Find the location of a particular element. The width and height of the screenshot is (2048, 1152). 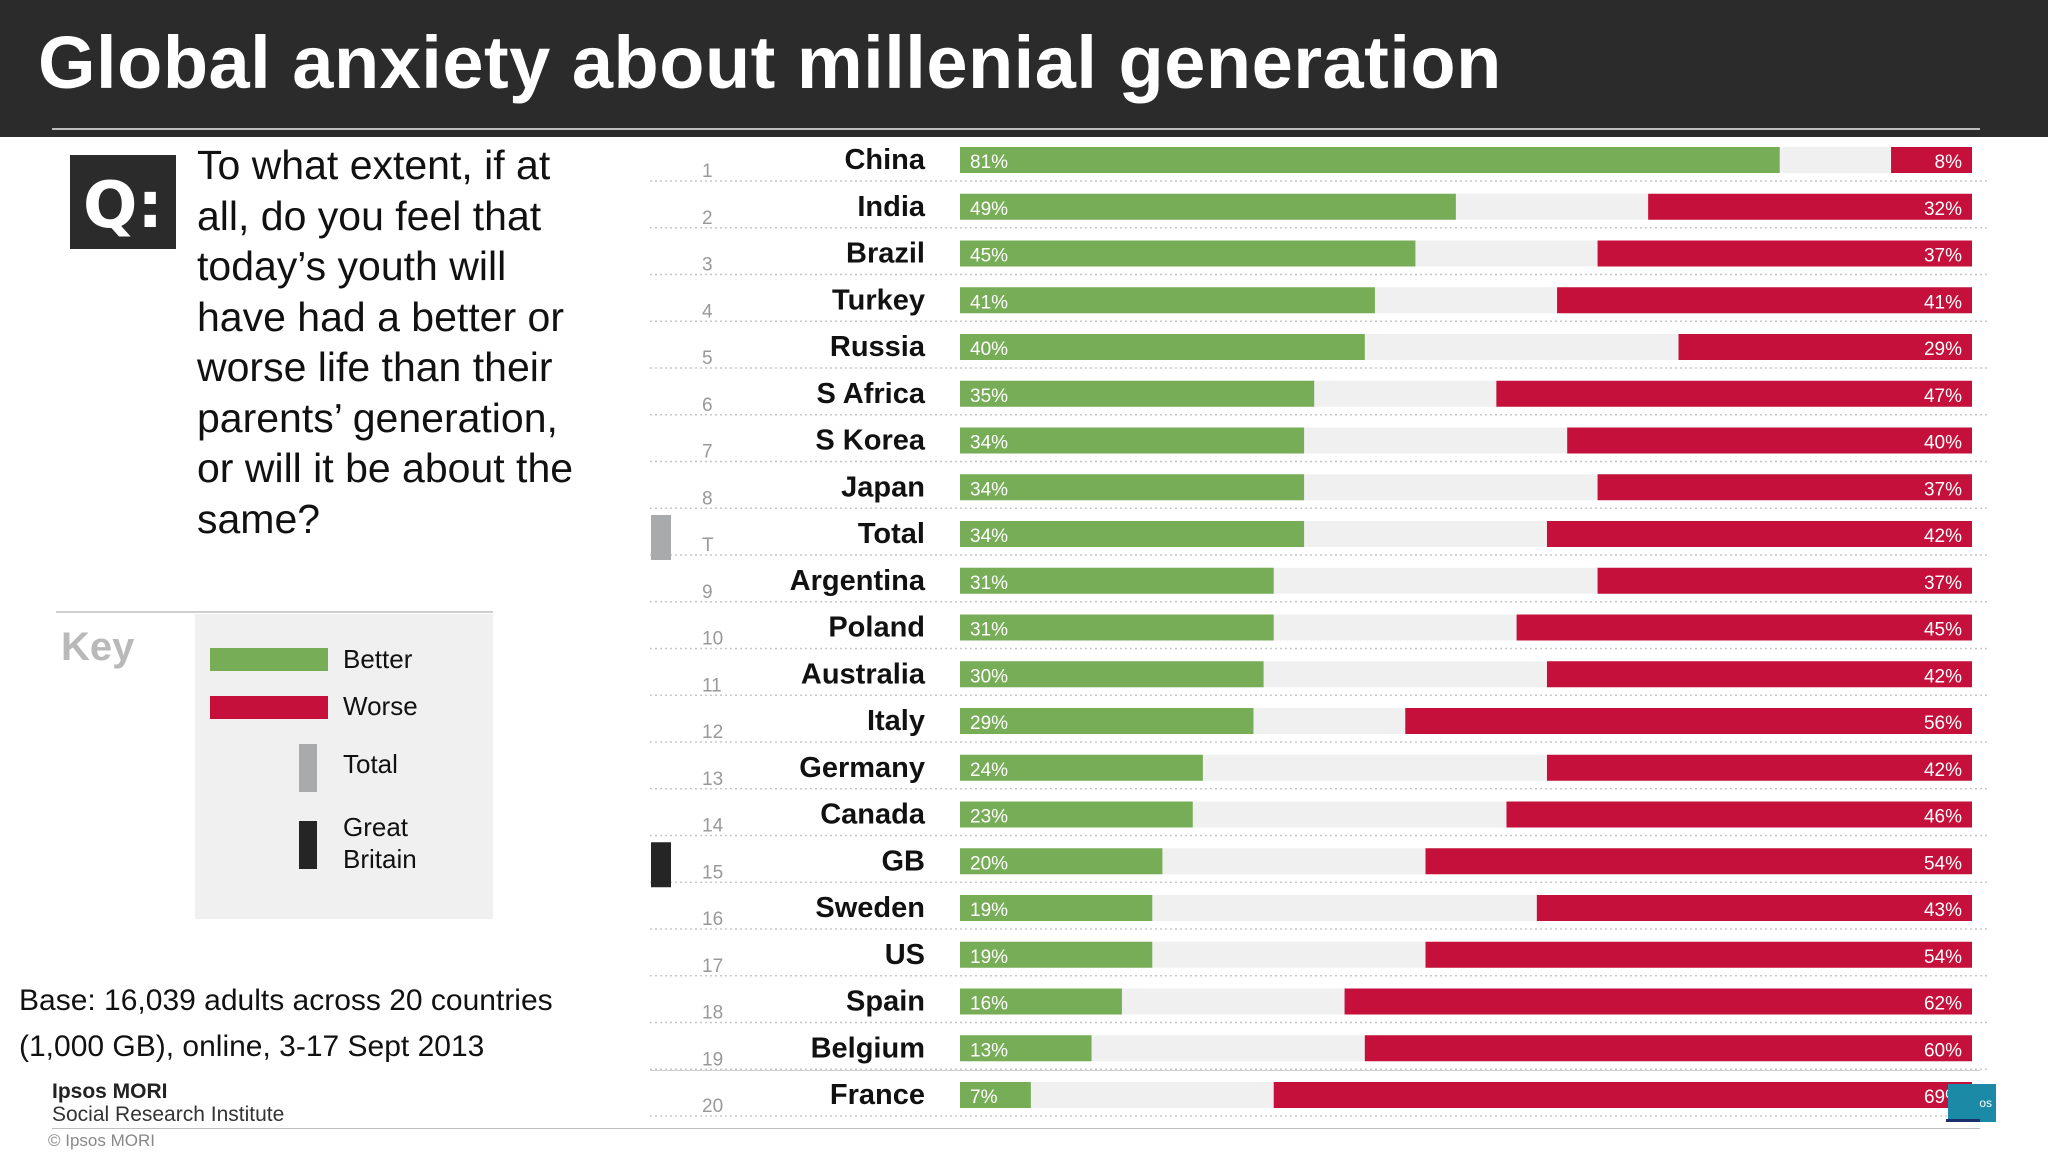

worse-value-label: 47% is located at coordinates (1943, 396).